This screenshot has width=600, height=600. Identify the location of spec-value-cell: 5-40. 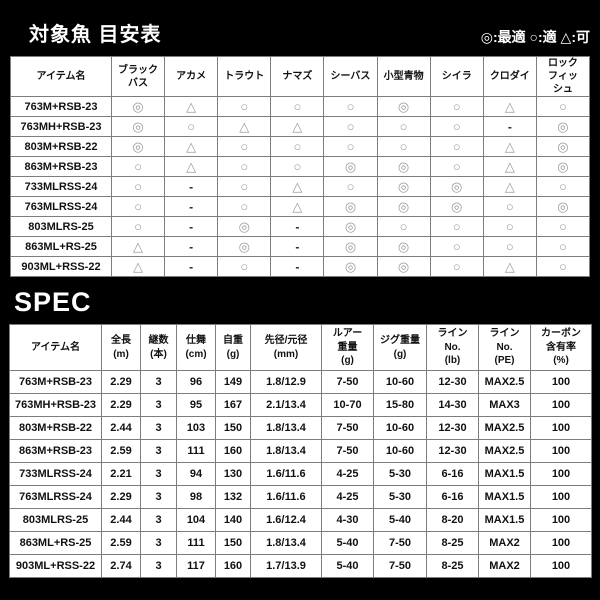
(347, 566).